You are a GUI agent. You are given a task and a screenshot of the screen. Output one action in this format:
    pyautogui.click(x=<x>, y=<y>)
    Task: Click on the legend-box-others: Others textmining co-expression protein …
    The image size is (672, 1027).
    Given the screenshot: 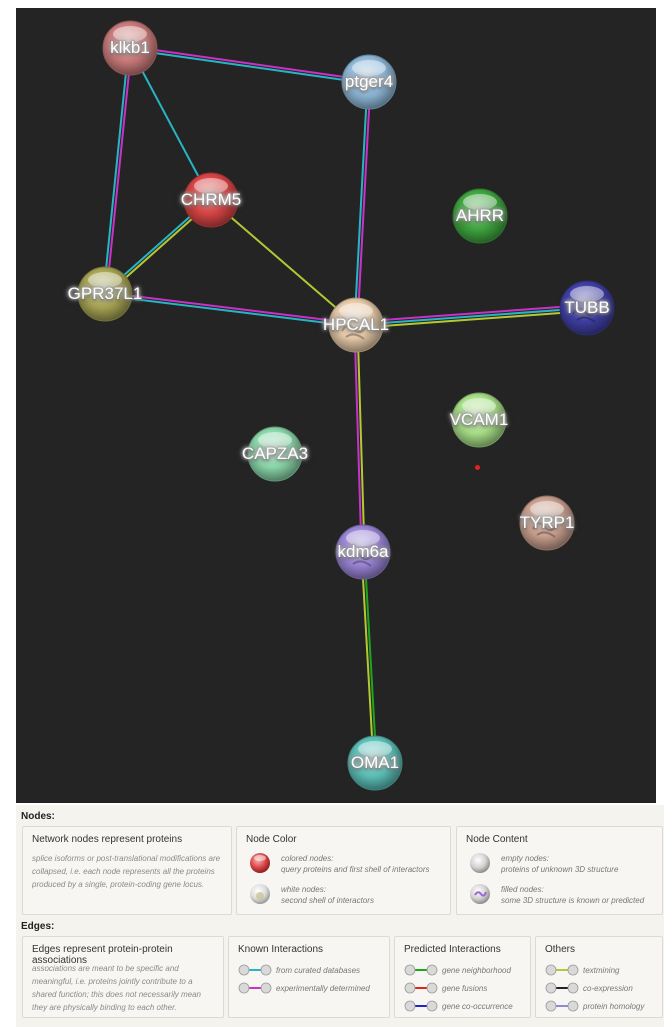 What is the action you would take?
    pyautogui.click(x=599, y=977)
    